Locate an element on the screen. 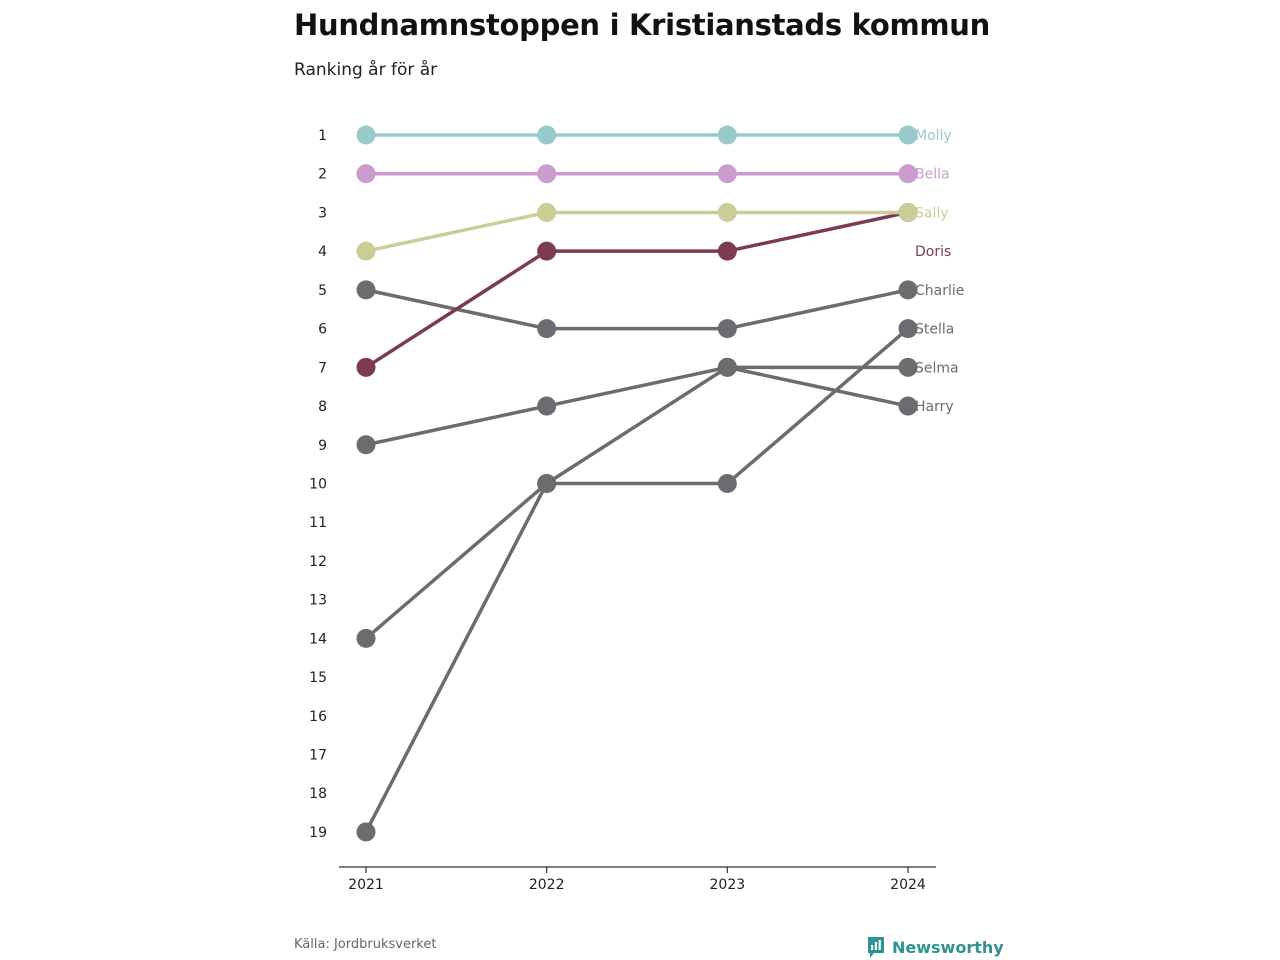 Image resolution: width=1280 pixels, height=960 pixels. chart-title: Hundnamnstoppen i Kristianstads kommun is located at coordinates (642, 25).